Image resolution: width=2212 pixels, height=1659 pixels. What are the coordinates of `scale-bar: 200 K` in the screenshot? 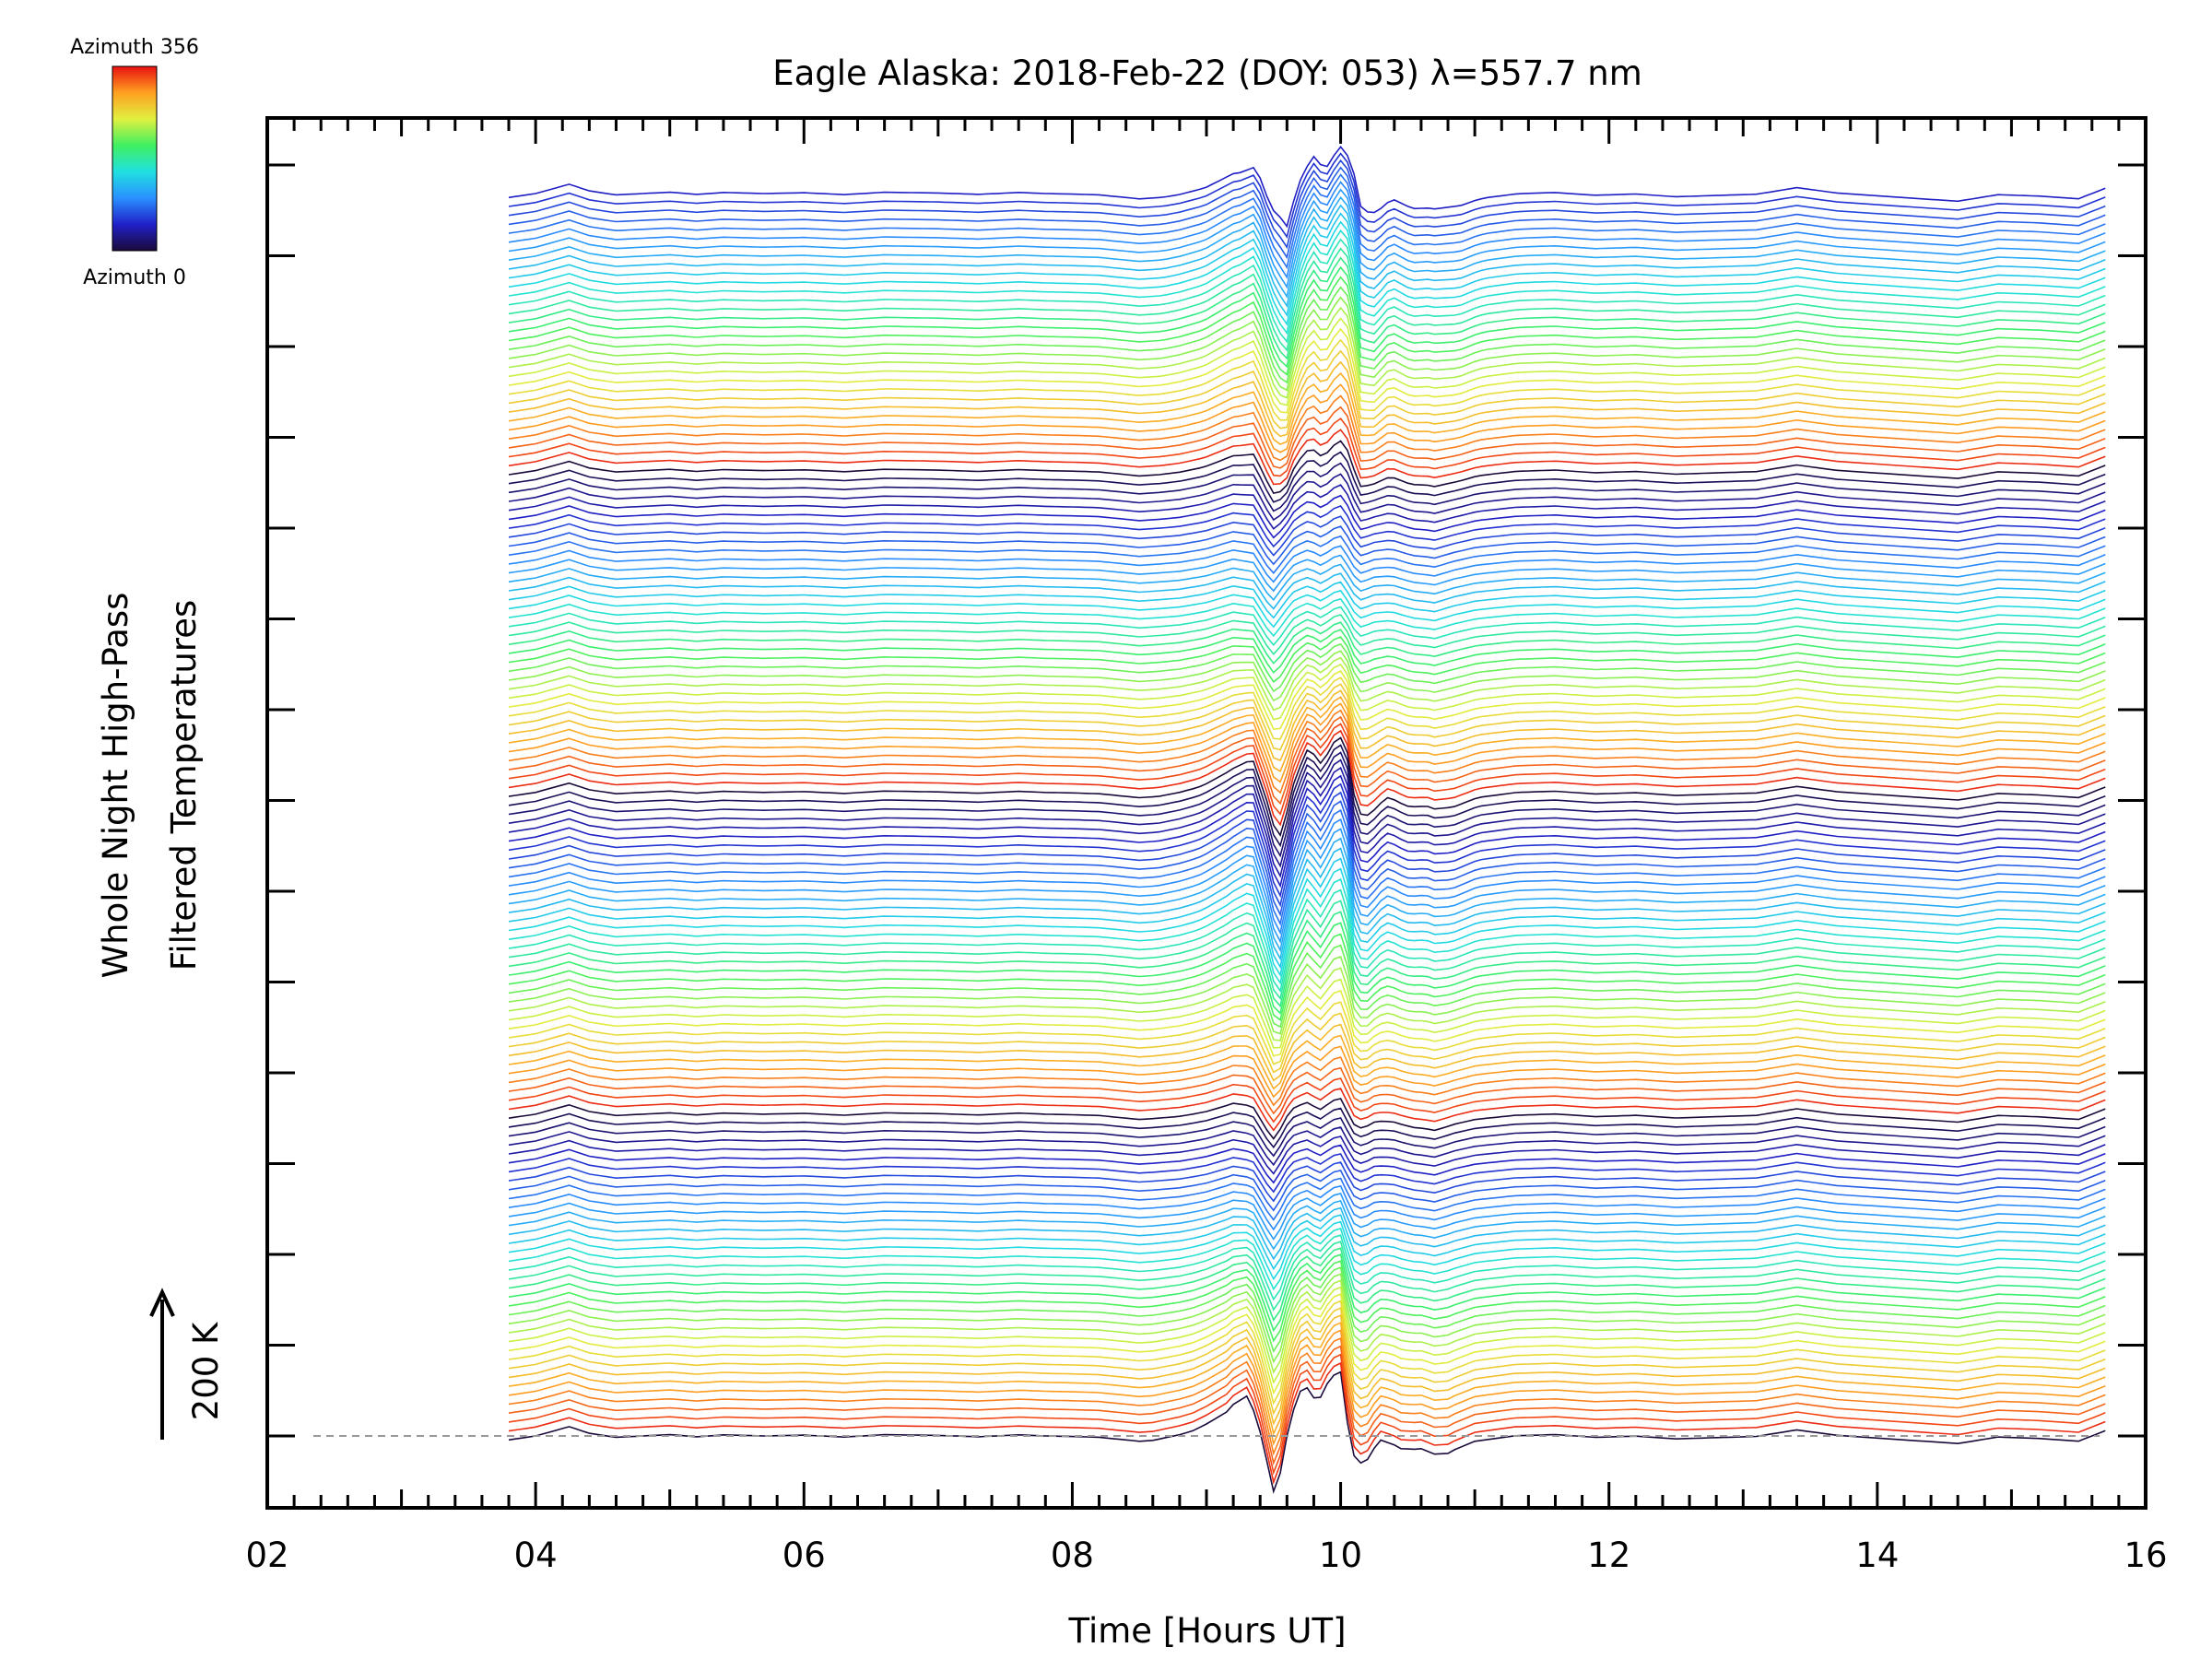 It's located at (187, 1364).